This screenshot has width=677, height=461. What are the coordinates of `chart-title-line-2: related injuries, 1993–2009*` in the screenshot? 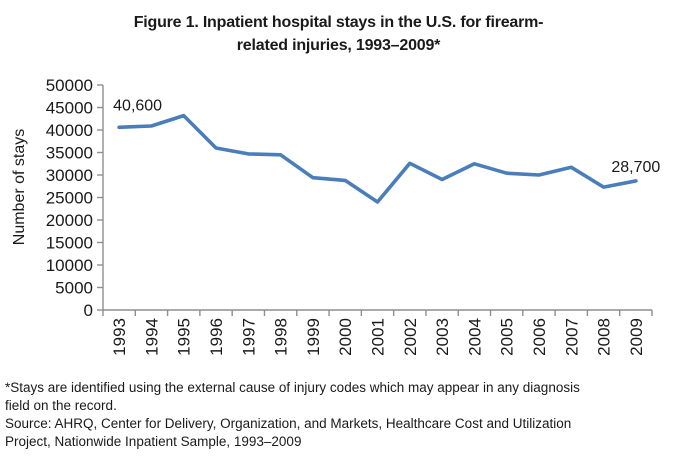 It's located at (338, 45).